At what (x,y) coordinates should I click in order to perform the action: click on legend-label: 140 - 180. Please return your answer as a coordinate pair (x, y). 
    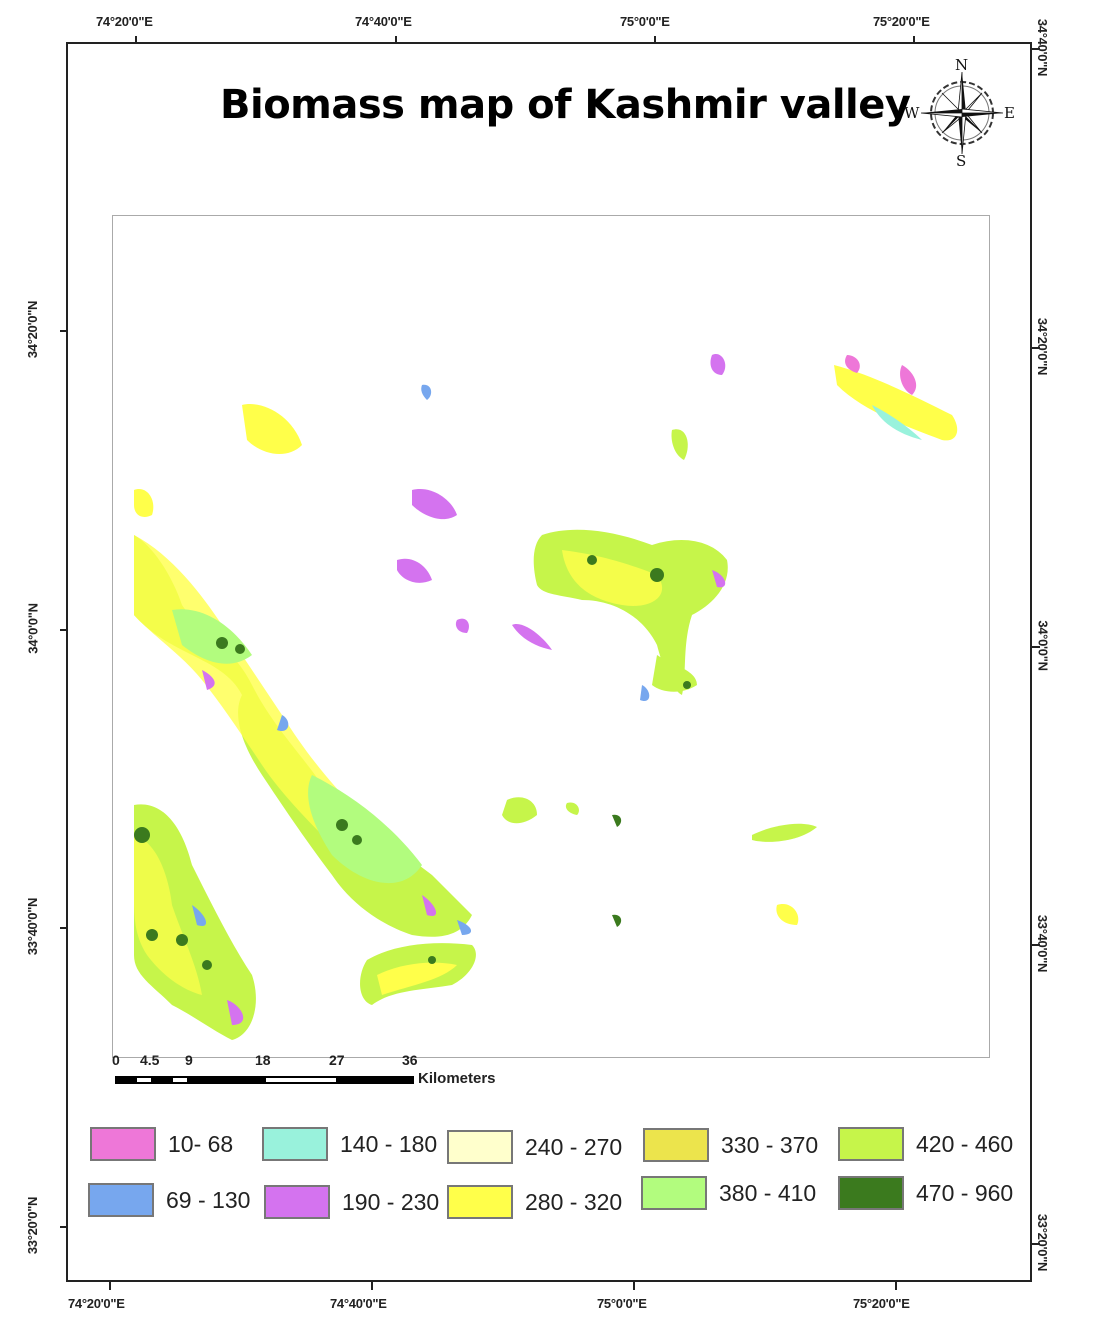
    Looking at the image, I should click on (389, 1143).